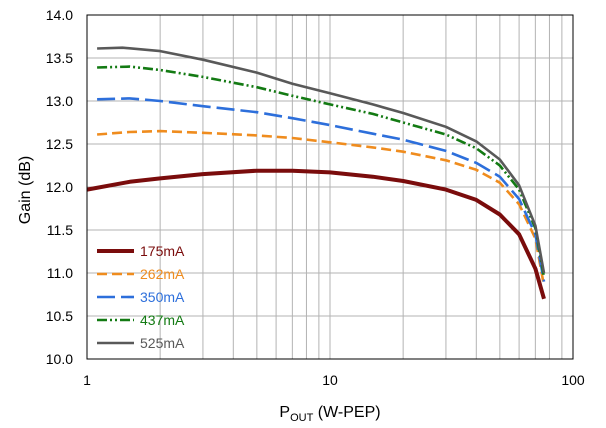 The width and height of the screenshot is (606, 428). Describe the element at coordinates (284, 412) in the screenshot. I see `x-axis-label-main: P` at that location.